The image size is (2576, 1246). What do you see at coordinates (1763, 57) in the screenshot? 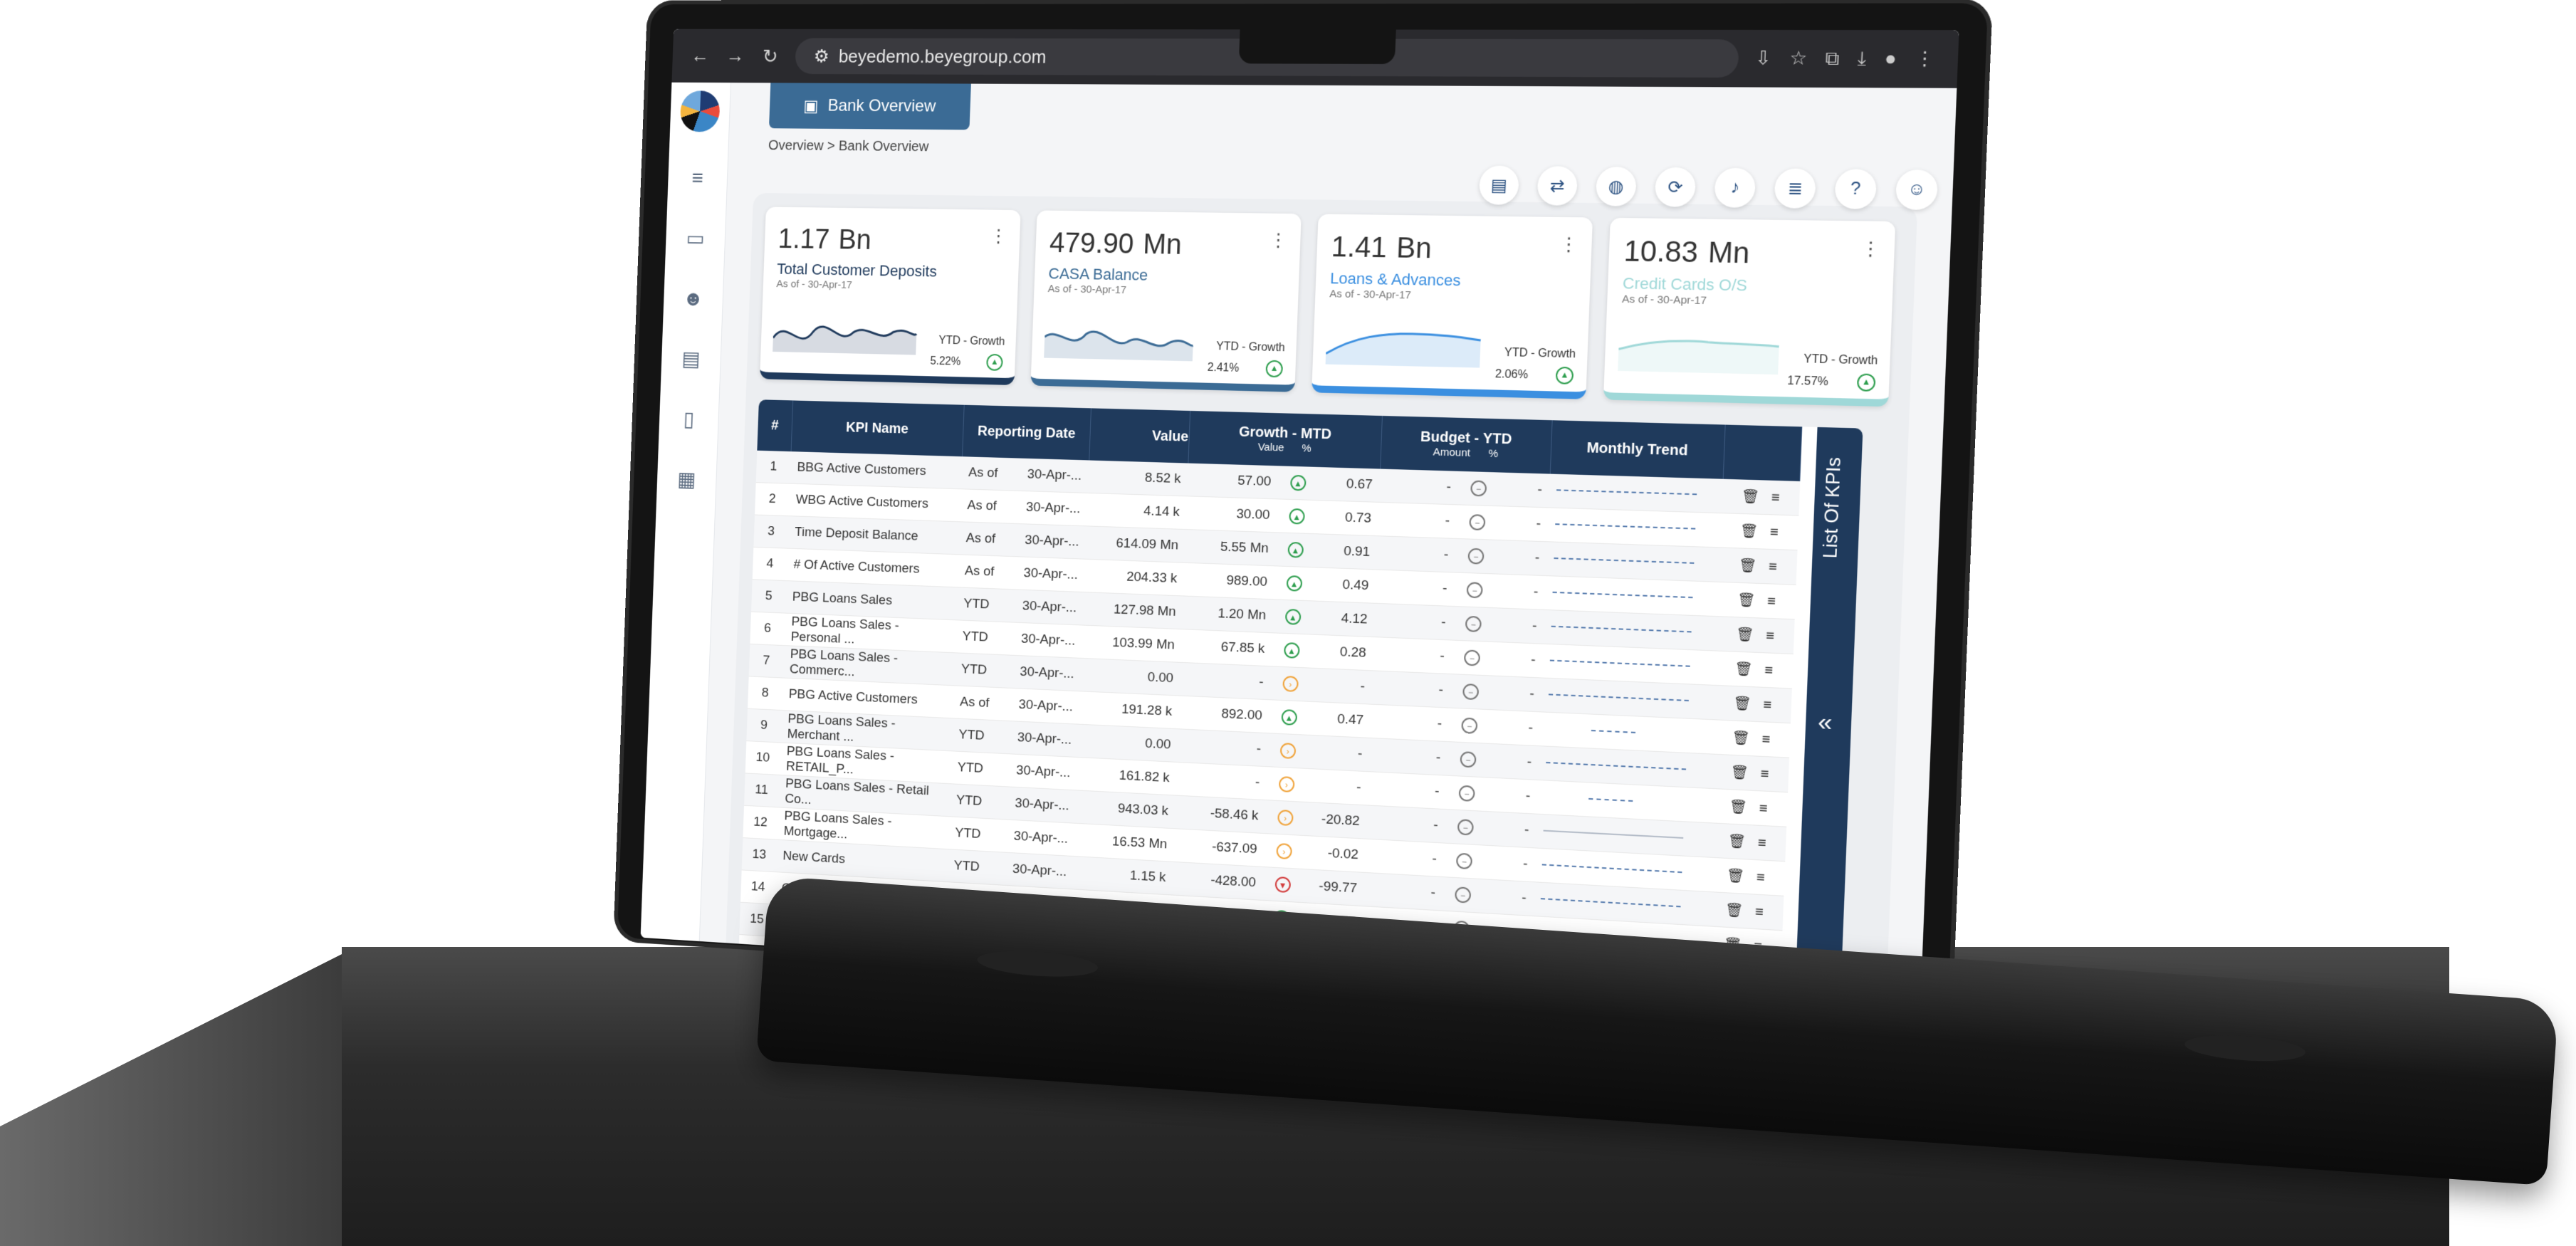
I see `install-icon: ⇩` at bounding box center [1763, 57].